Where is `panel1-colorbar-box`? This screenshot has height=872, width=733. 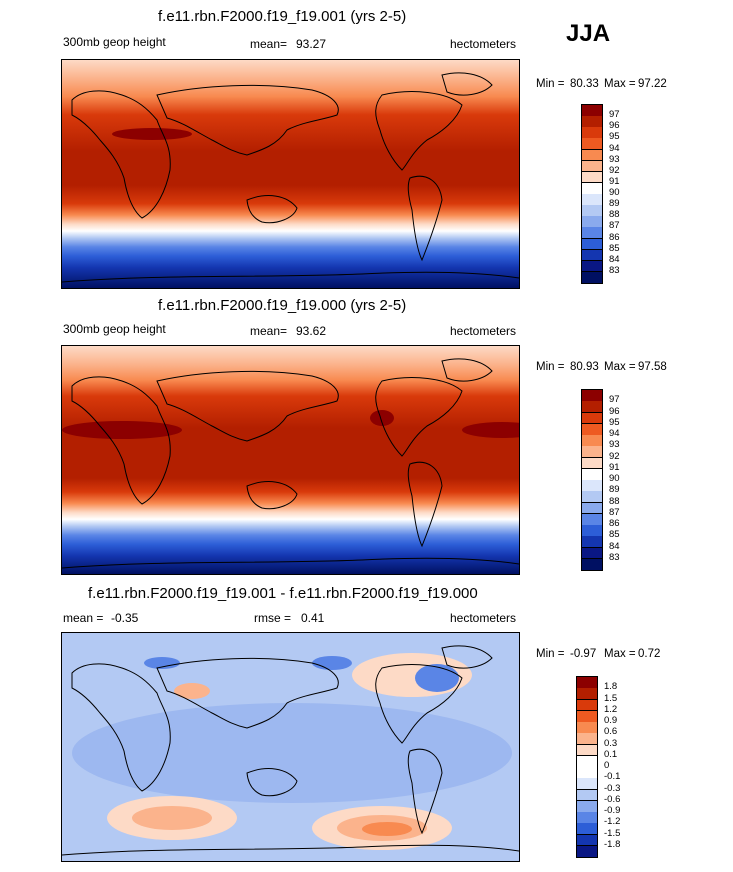
panel1-colorbar-box is located at coordinates (592, 194).